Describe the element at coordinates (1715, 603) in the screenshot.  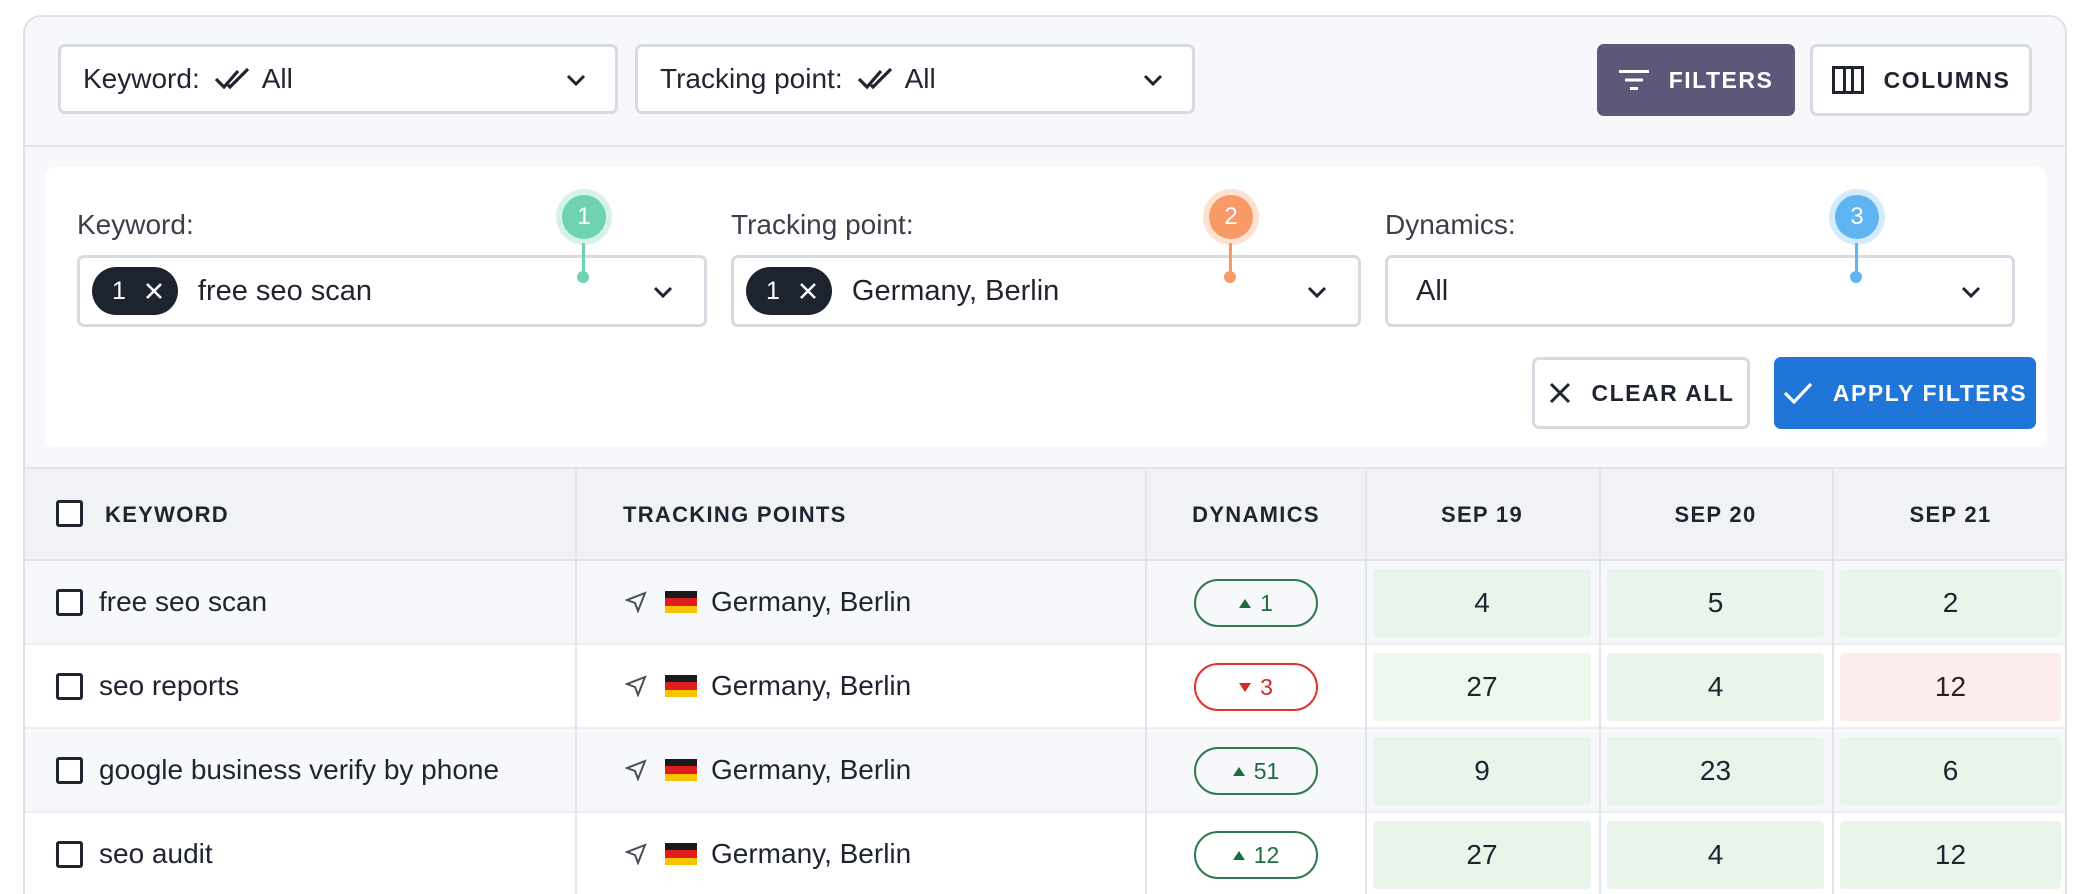
I see `position-cell: 5` at that location.